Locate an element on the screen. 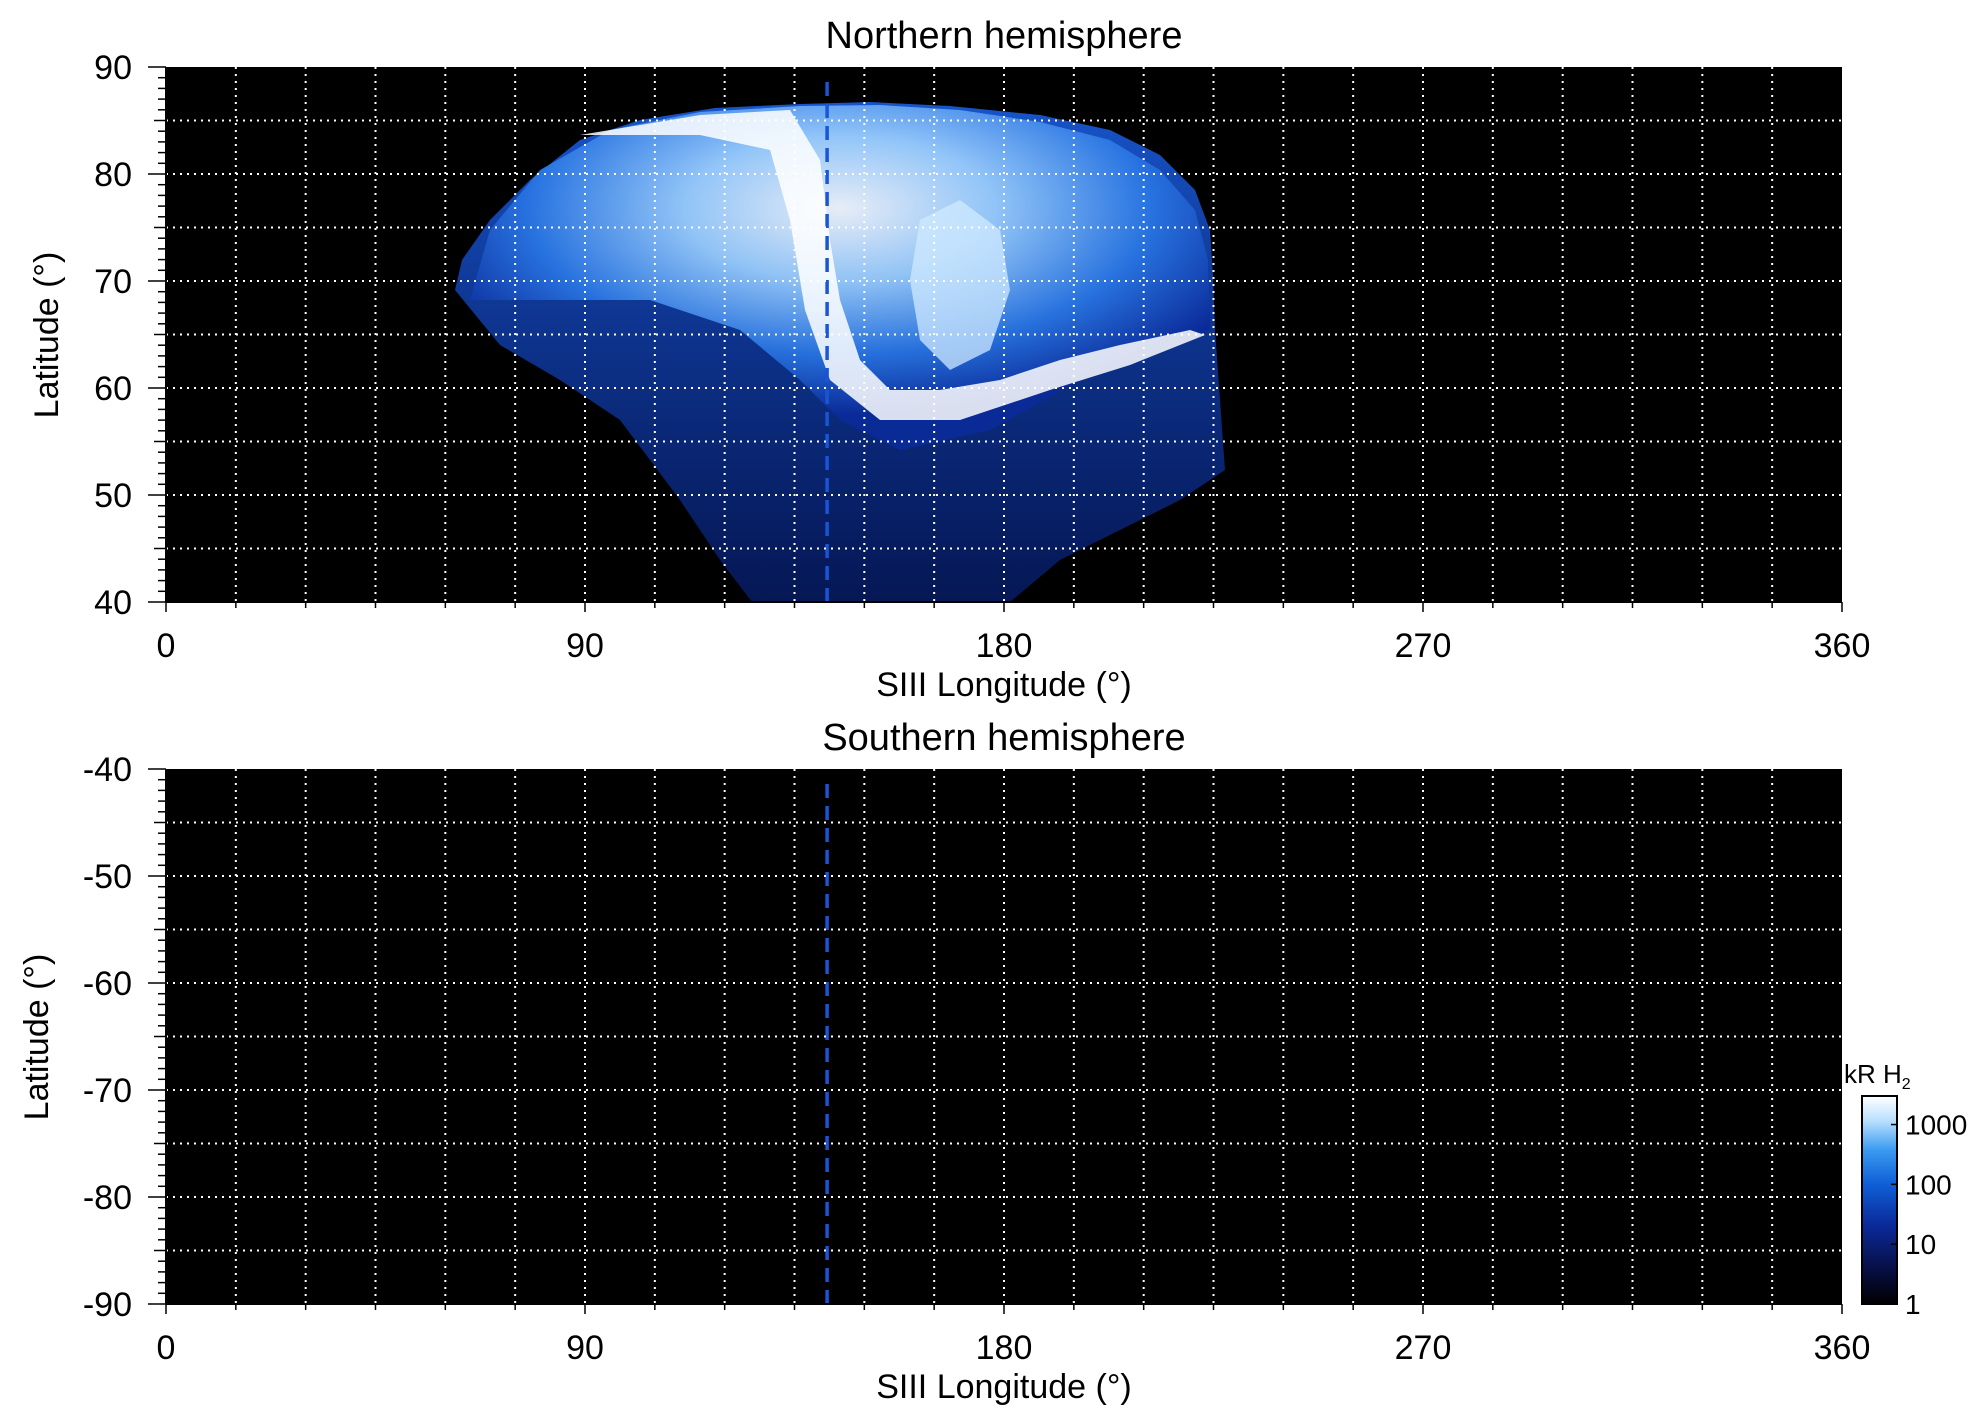 Image resolution: width=1983 pixels, height=1423 pixels. south-x-tick-label: 180 is located at coordinates (1004, 1348).